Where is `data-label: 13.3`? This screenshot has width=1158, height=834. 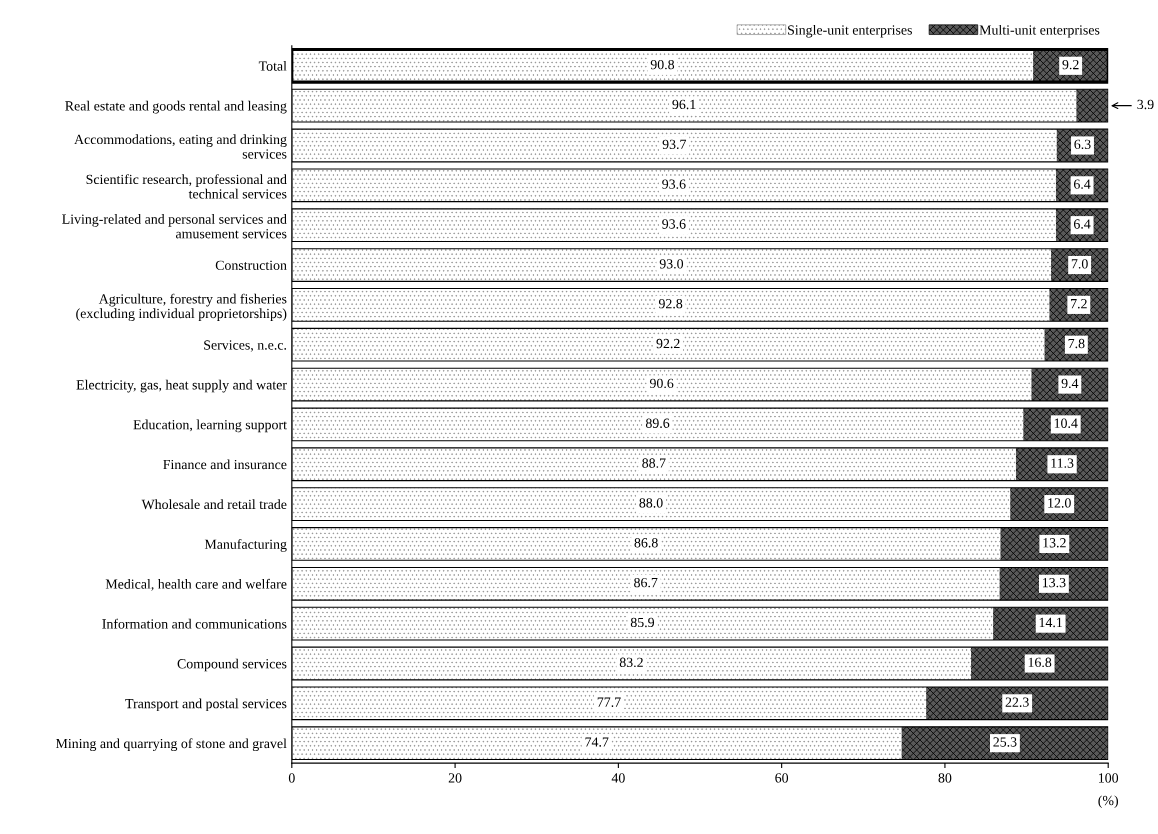
data-label: 13.3 is located at coordinates (1054, 582).